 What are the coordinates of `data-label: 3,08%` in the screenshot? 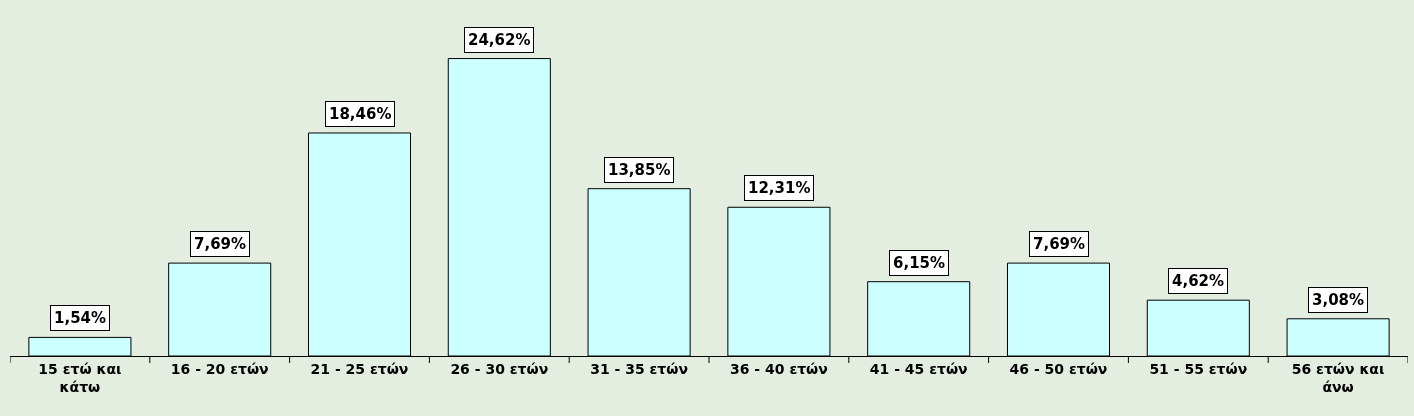 It's located at (1338, 300).